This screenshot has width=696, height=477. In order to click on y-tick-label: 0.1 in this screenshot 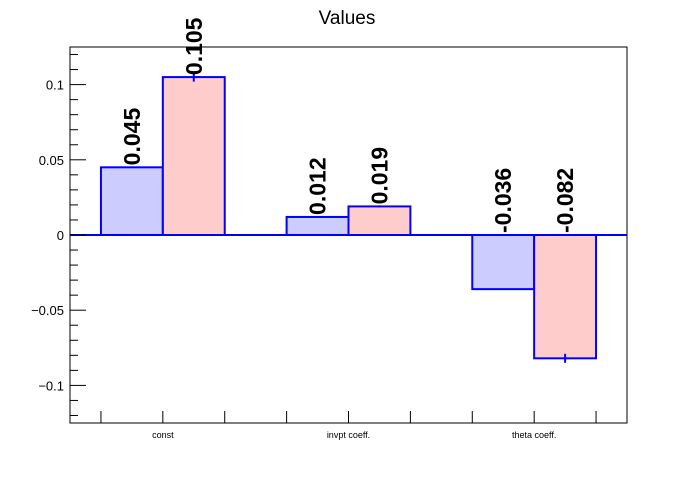, I will do `click(55, 85)`.